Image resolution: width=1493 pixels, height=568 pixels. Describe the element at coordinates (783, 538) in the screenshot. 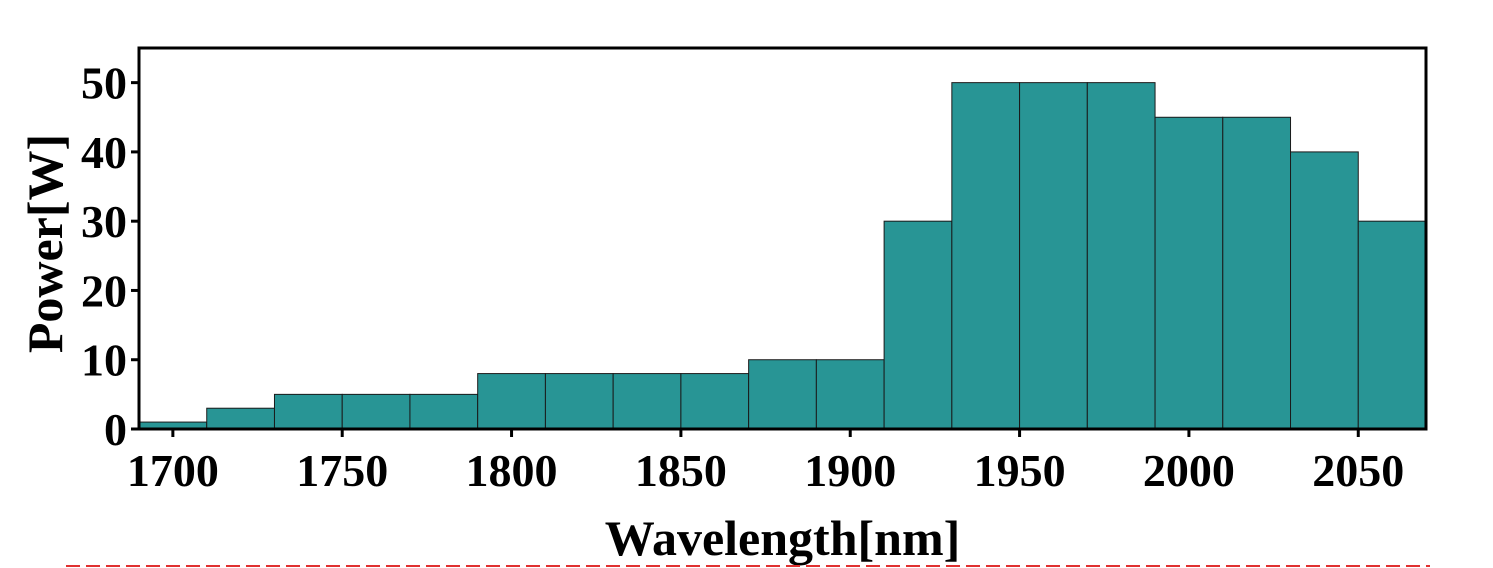

I see `x-axis-title: Wavelength[nm]` at that location.